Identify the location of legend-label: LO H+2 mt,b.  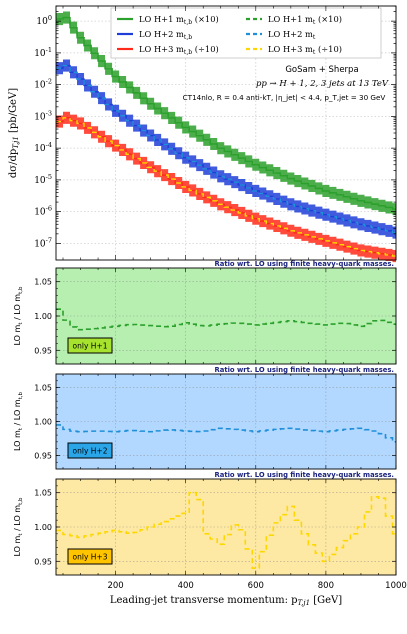
(165, 35).